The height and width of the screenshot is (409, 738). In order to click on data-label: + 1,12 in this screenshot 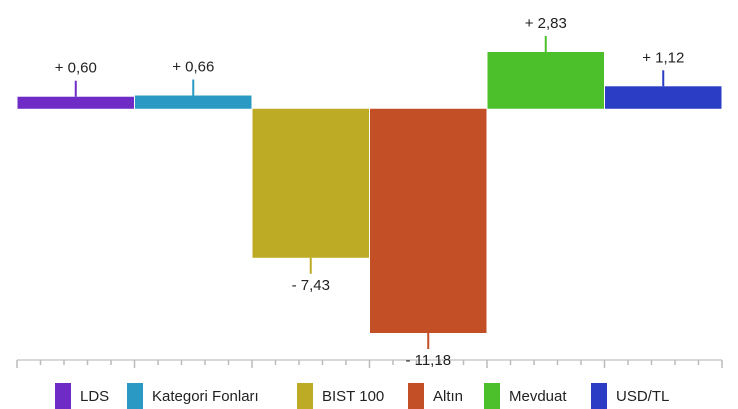, I will do `click(663, 57)`.